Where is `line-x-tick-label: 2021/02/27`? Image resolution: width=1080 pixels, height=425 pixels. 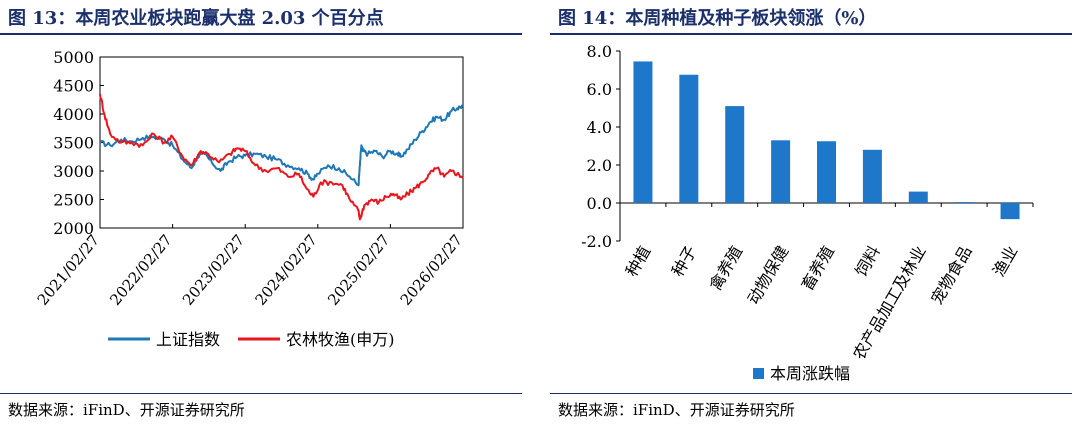
line-x-tick-label: 2021/02/27 is located at coordinates (68, 270).